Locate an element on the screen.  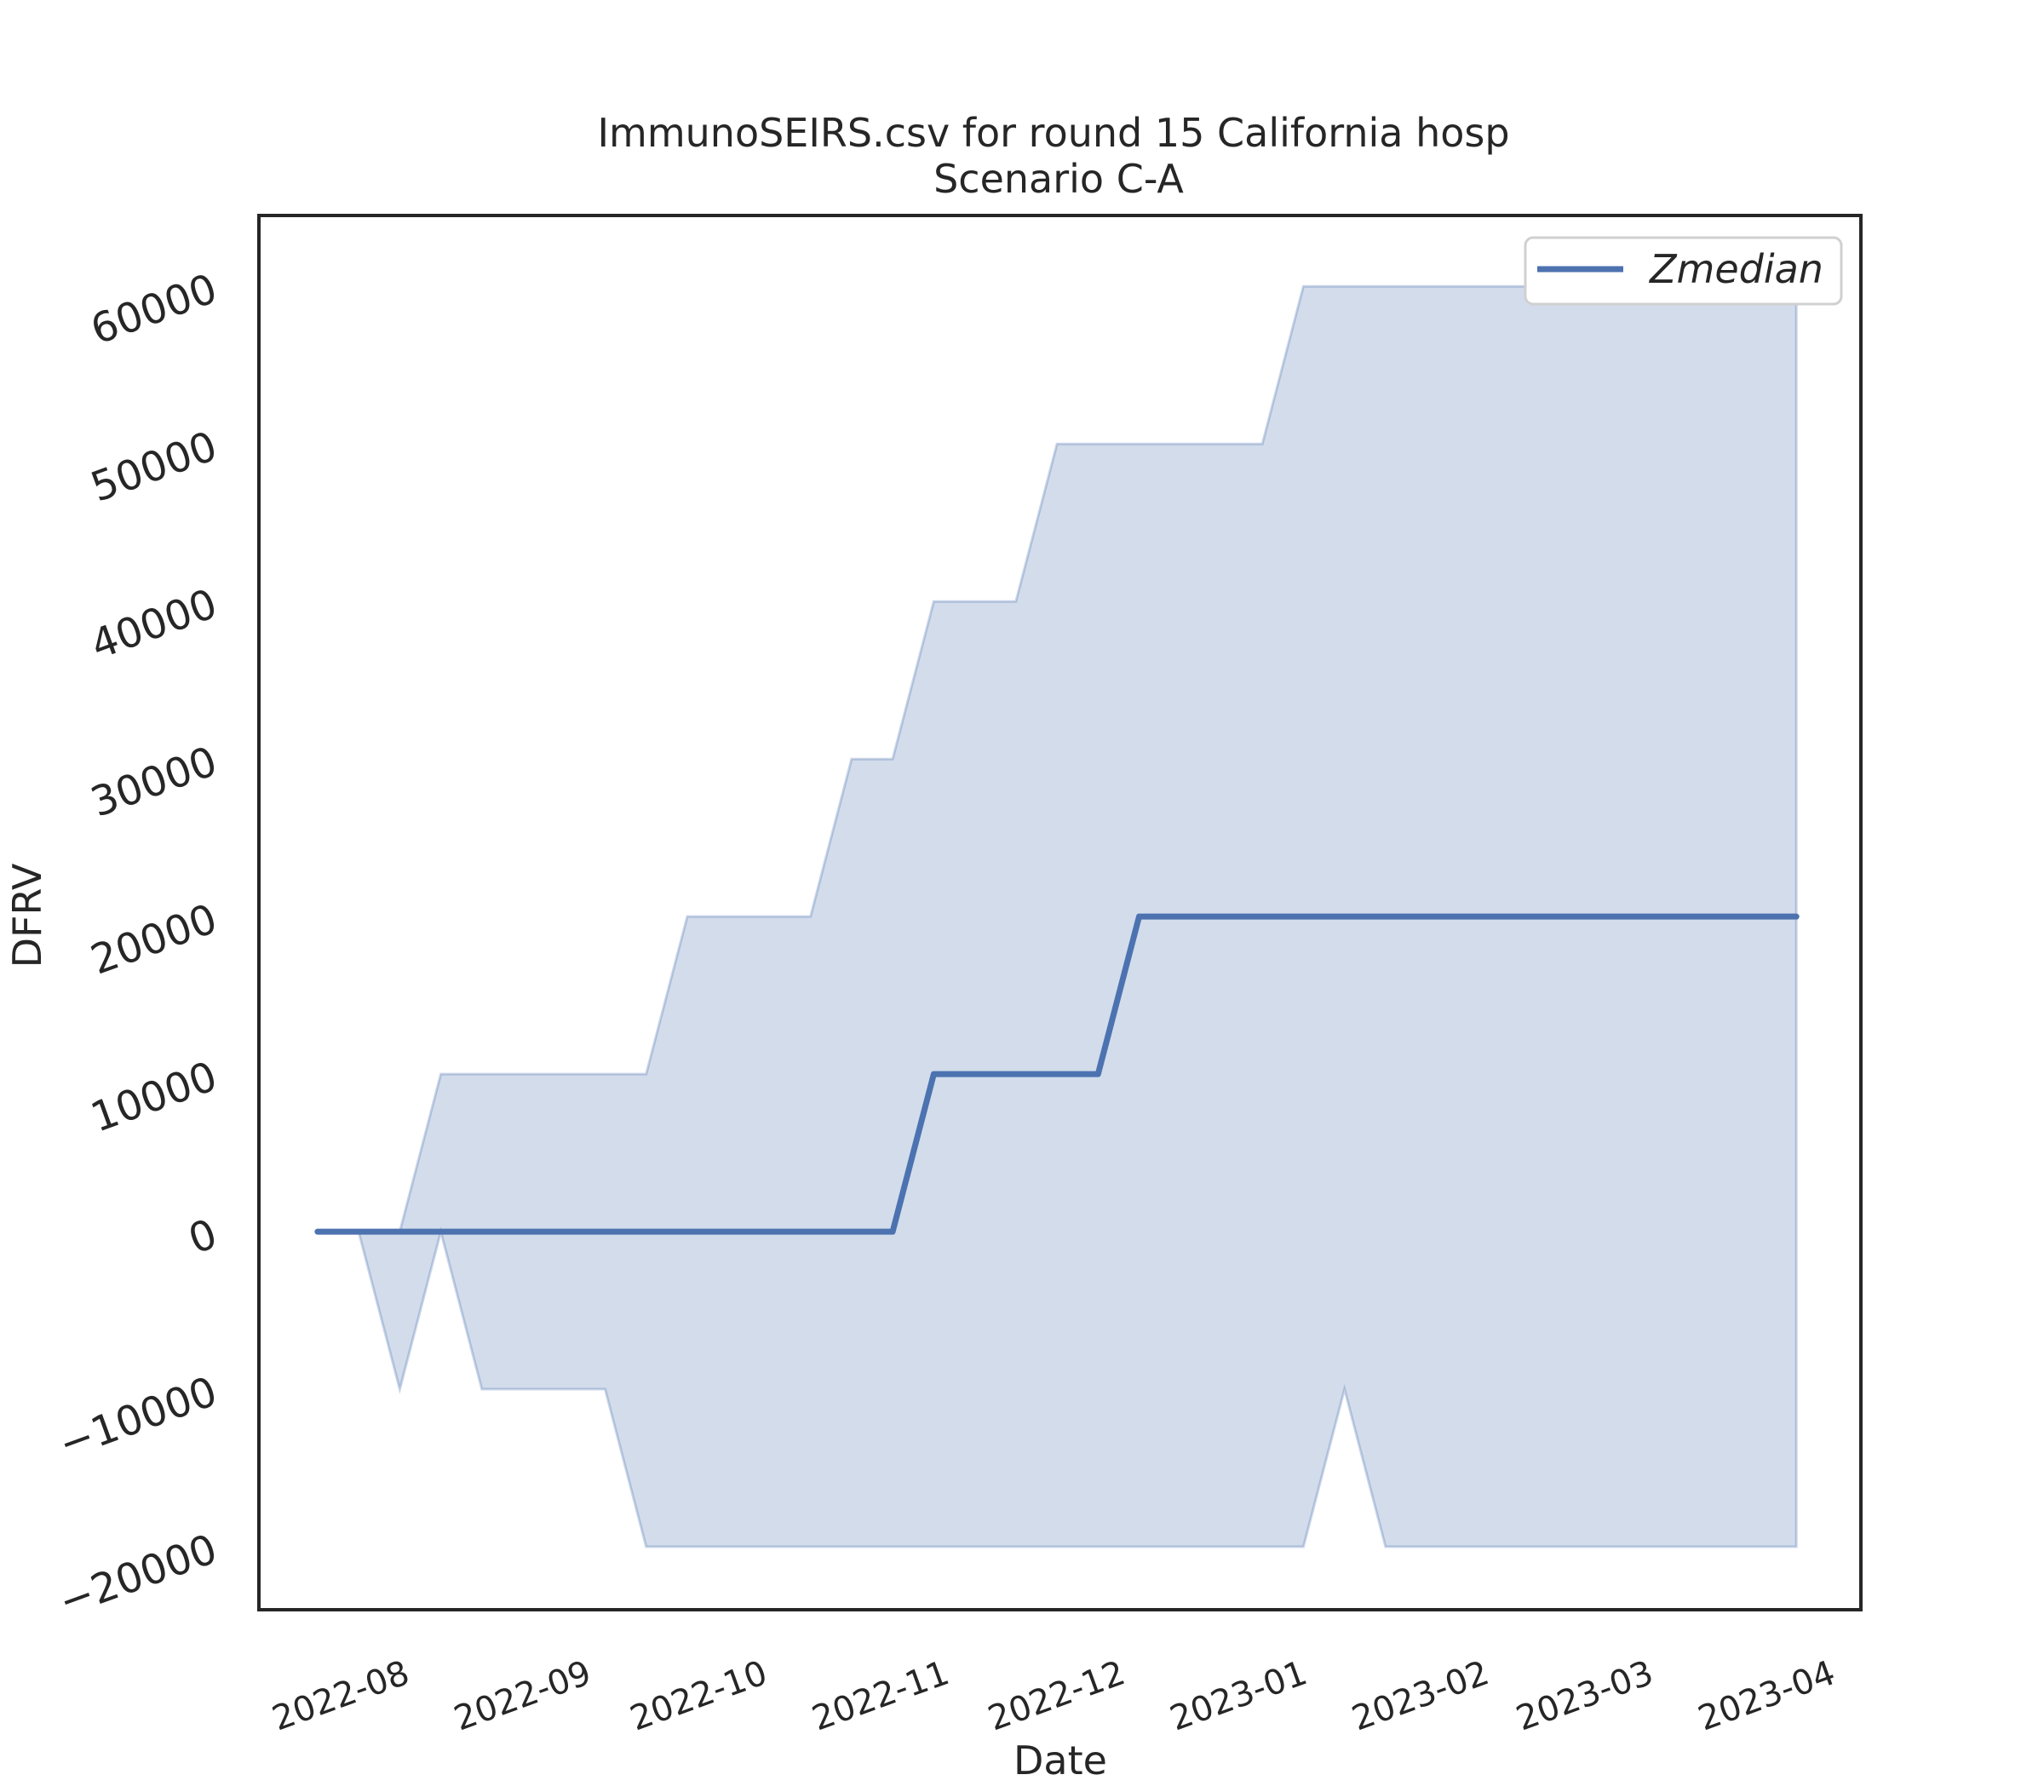
x-tick-label: 2022-11 is located at coordinates (881, 1695).